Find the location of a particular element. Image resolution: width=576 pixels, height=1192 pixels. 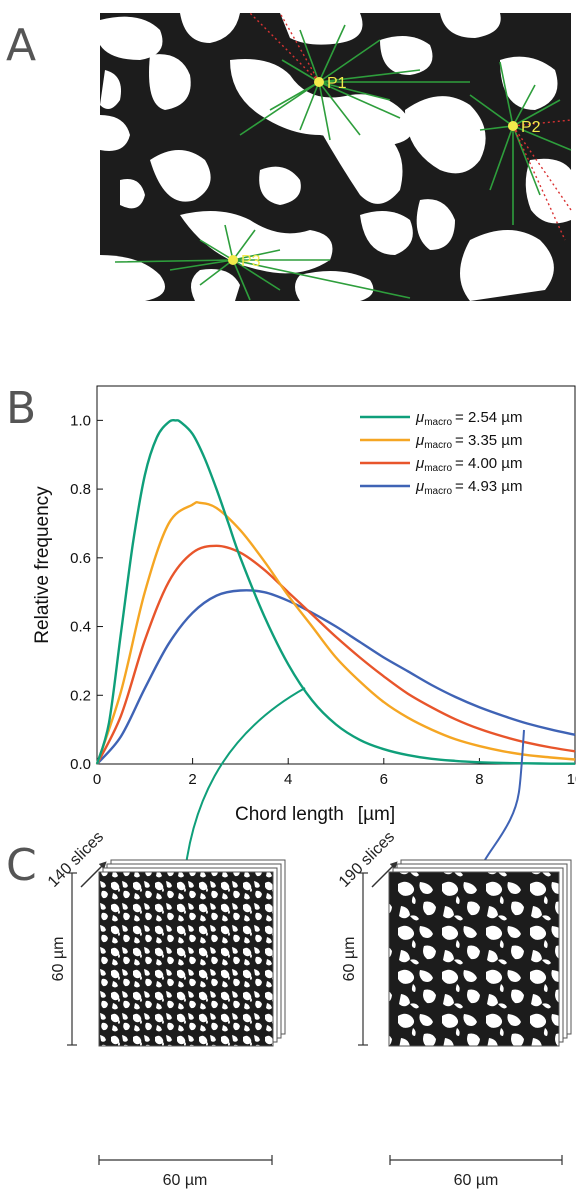

point-p1: P1 is located at coordinates (330, 83).